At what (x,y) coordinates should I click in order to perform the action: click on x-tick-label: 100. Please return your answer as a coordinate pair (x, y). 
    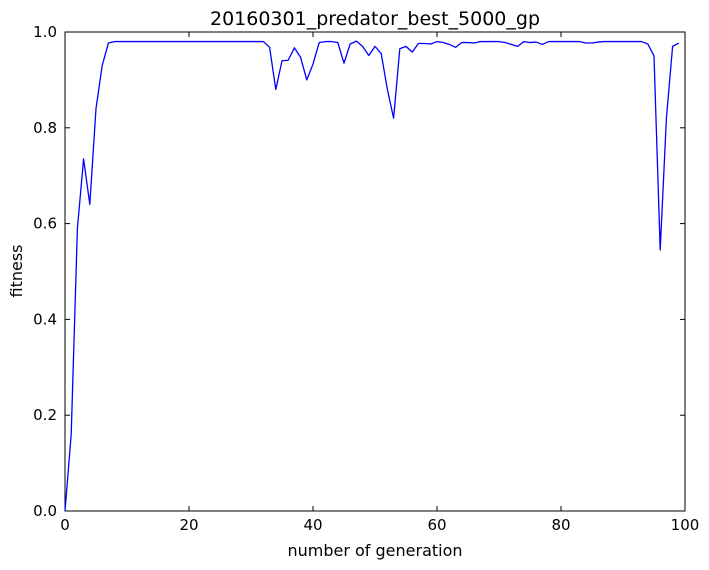
    Looking at the image, I should click on (685, 525).